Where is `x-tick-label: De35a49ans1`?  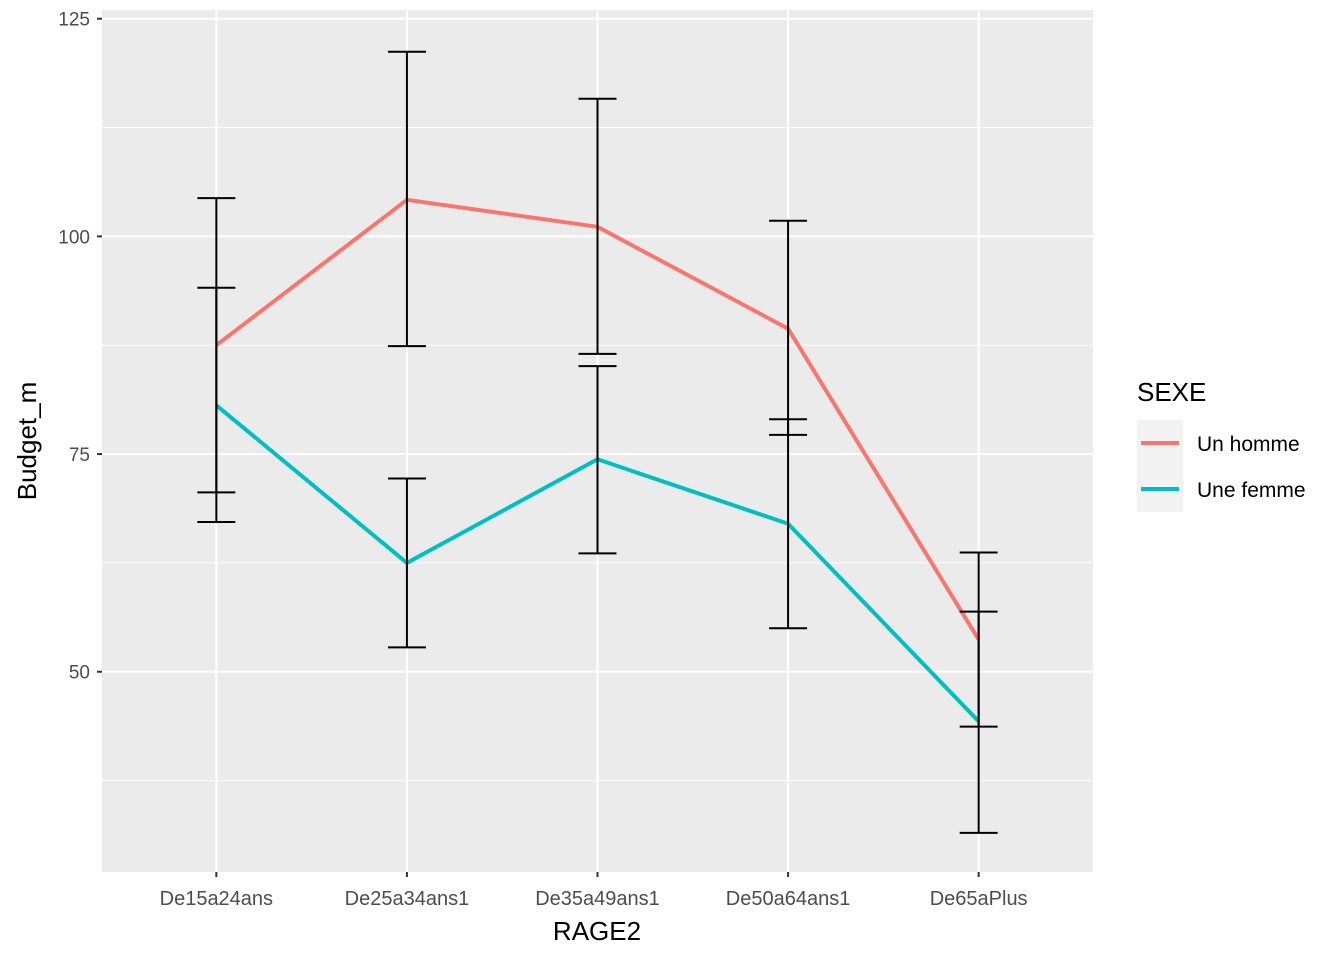
x-tick-label: De35a49ans1 is located at coordinates (597, 899).